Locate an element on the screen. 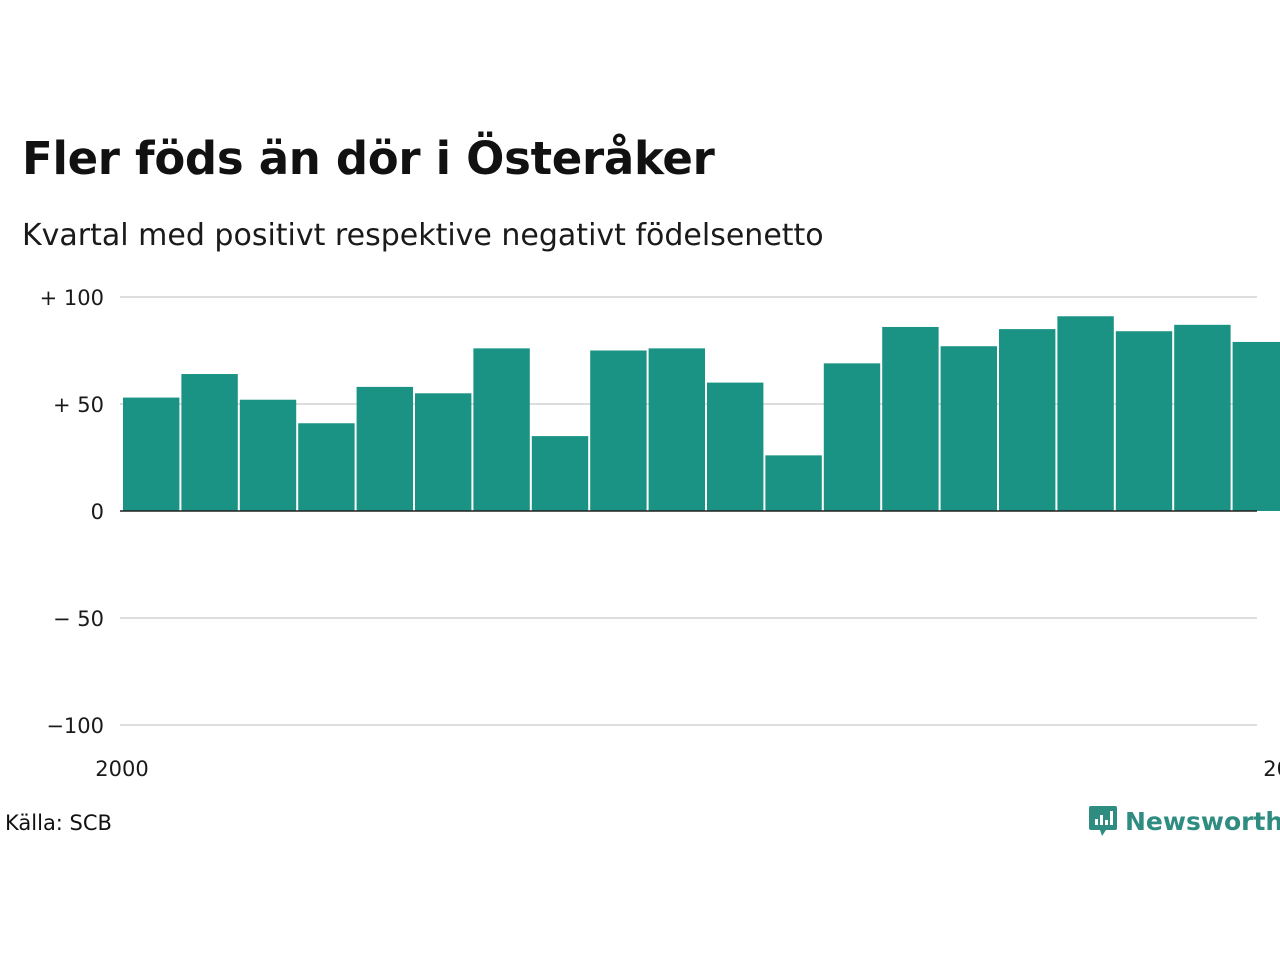 This screenshot has height=960, width=1280. x-tick-label: 2005 is located at coordinates (1271, 769).